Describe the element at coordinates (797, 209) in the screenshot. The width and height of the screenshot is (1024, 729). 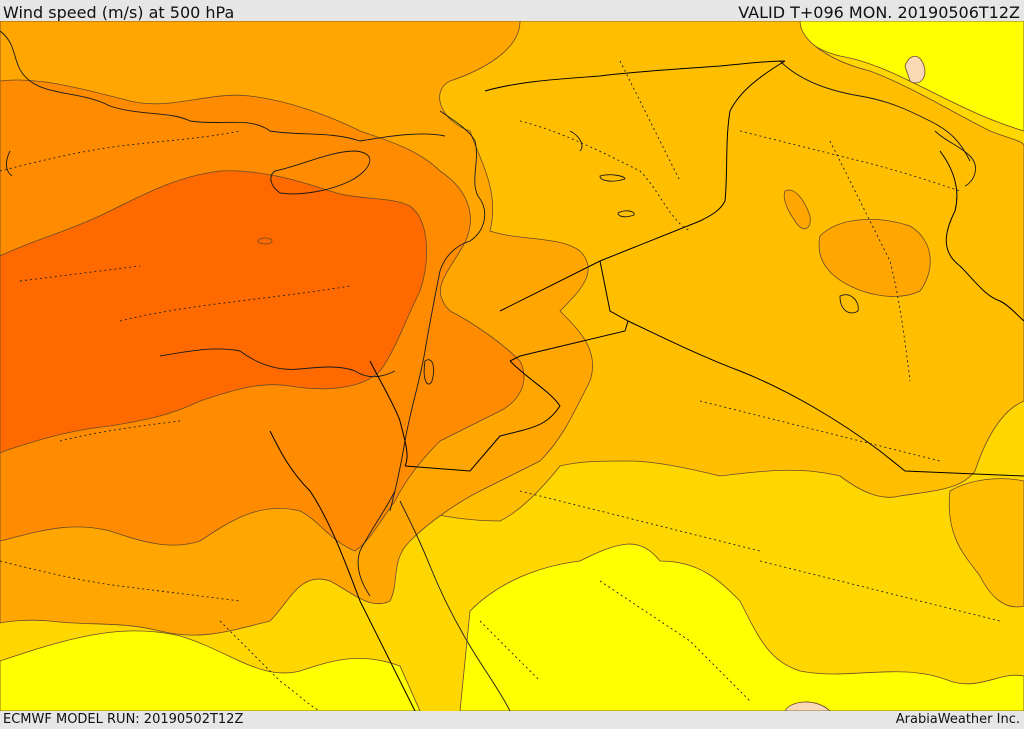
I see `field-light-orange-cell-iraq` at that location.